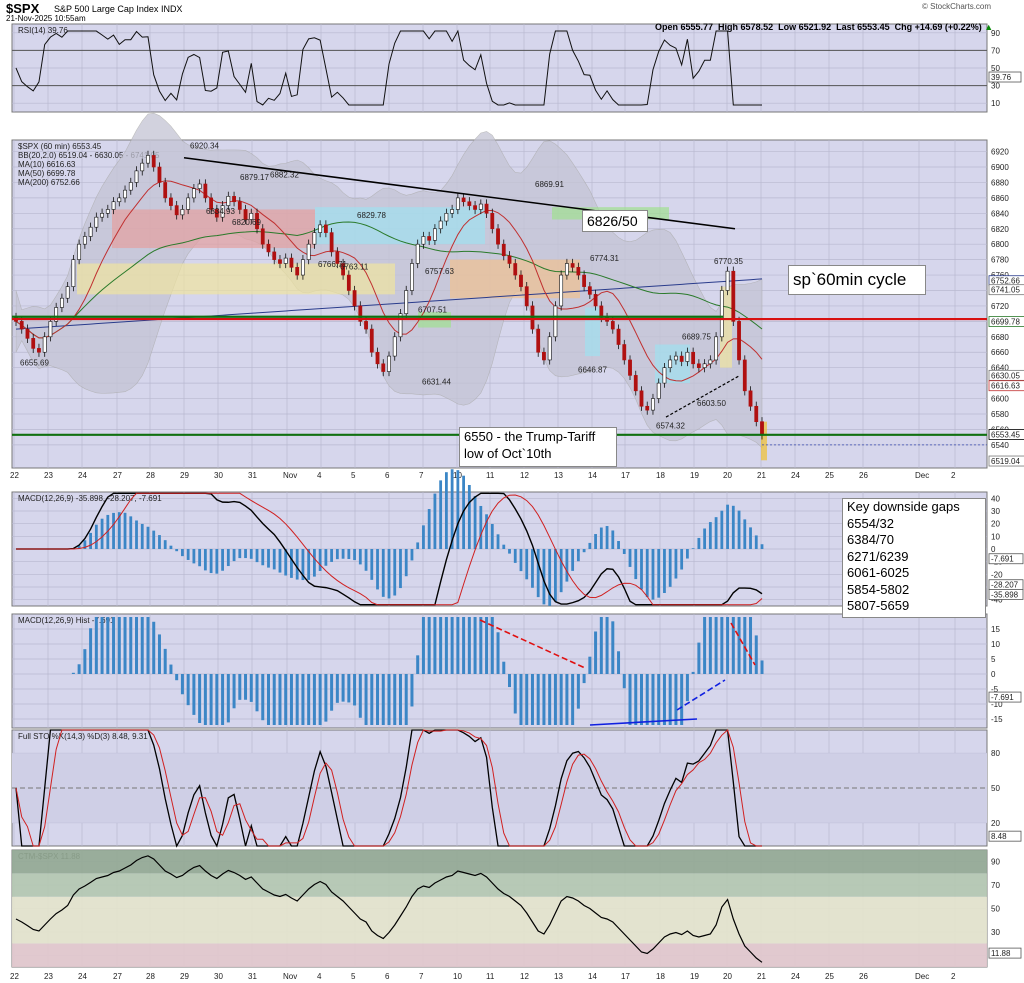  What do you see at coordinates (795, 475) in the screenshot?
I see `x-tick-label: 24` at bounding box center [795, 475].